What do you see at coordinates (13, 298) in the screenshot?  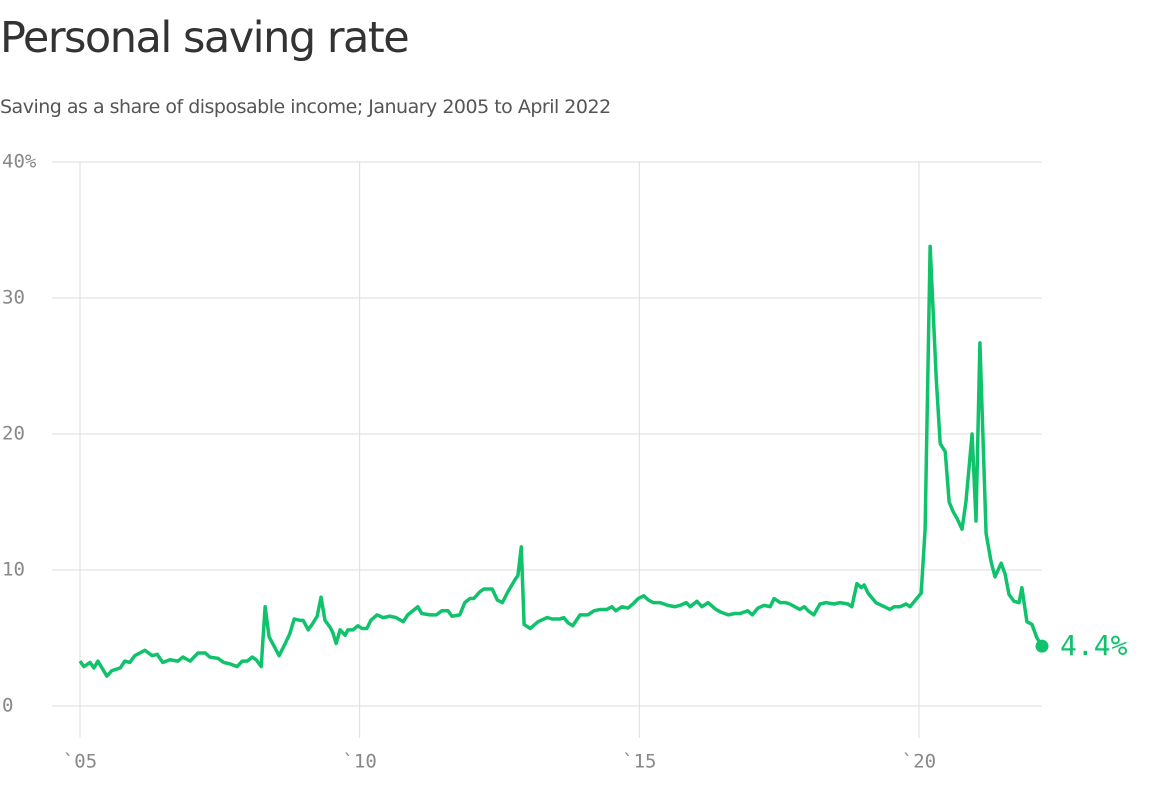 I see `y-tick-label: 30` at bounding box center [13, 298].